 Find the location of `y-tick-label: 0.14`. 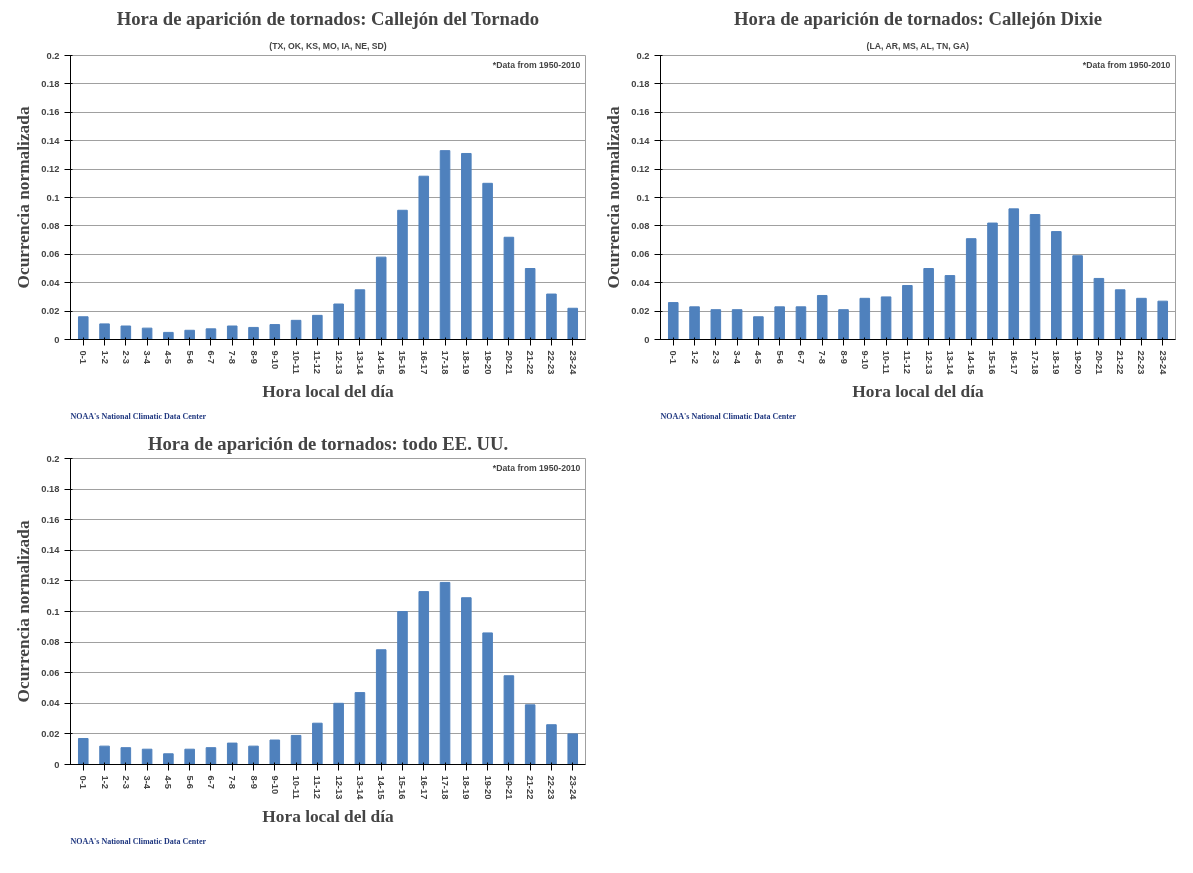

y-tick-label: 0.14 is located at coordinates (51, 140).